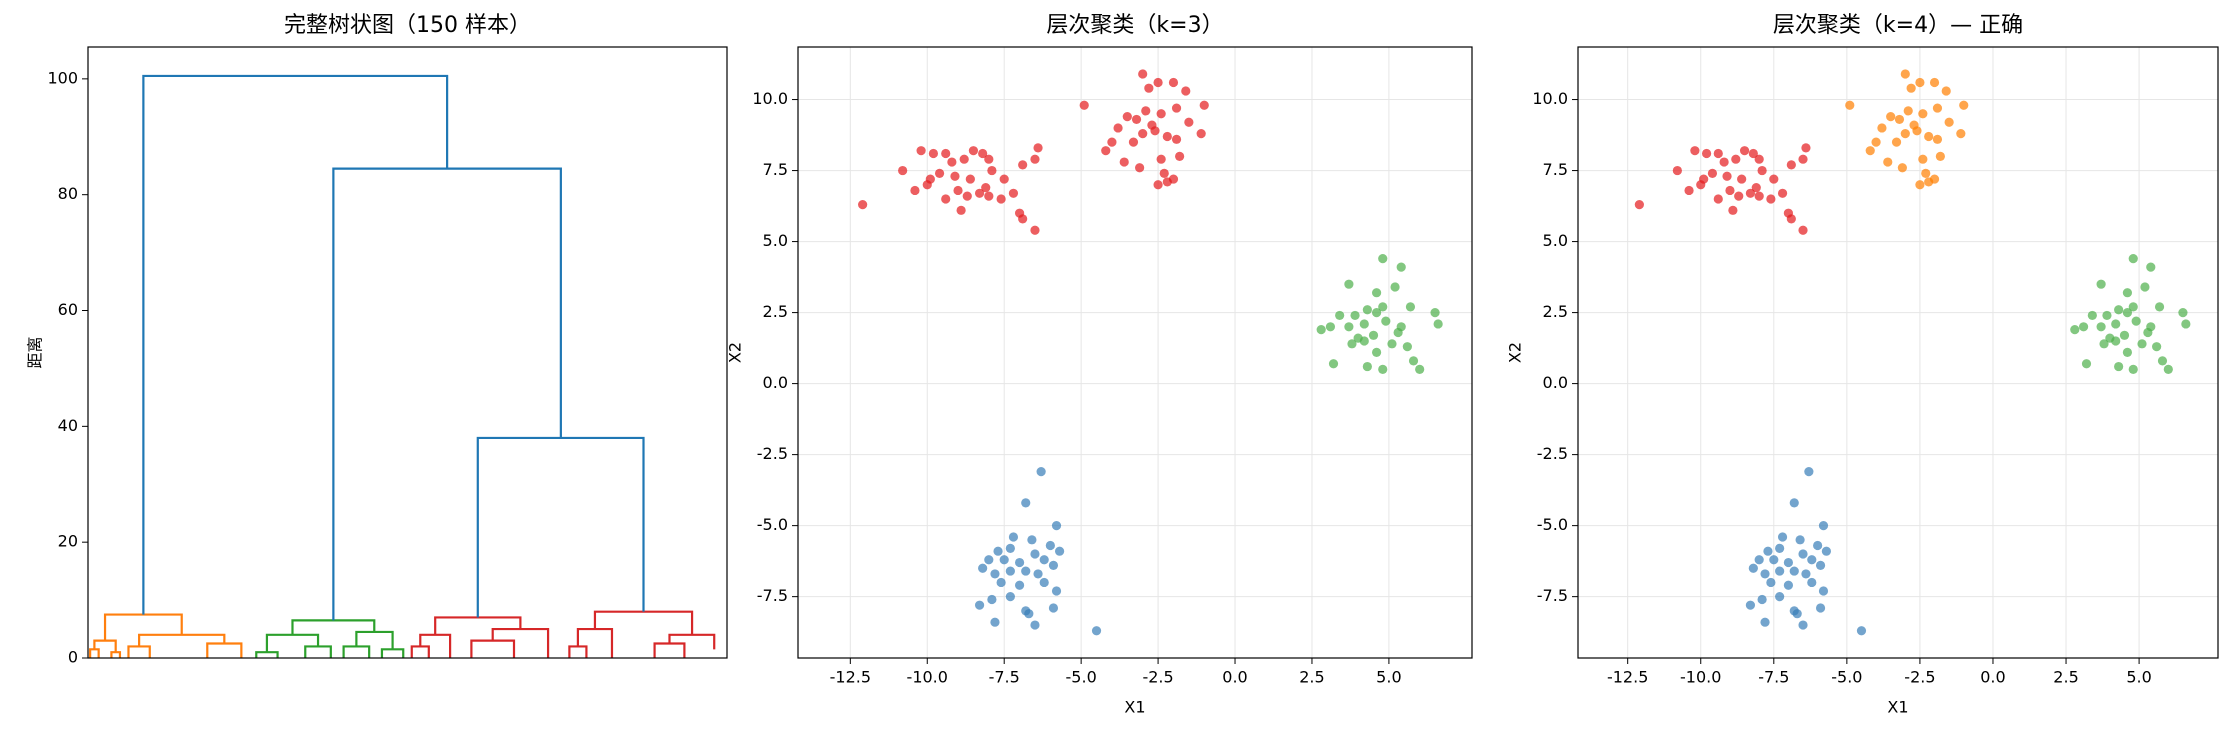  I want to click on panel-title: 层次聚类（k=3）, so click(1134, 25).